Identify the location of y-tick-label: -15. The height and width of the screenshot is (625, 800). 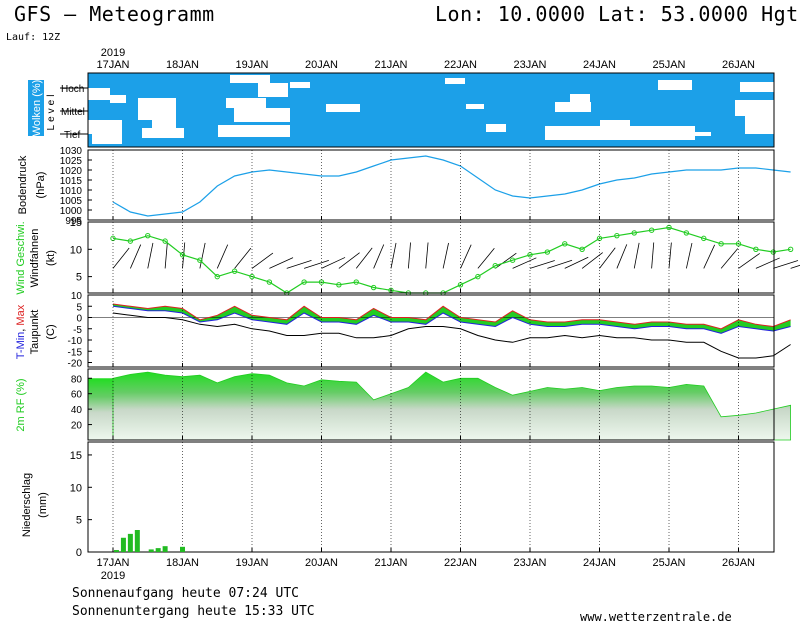
(75, 352).